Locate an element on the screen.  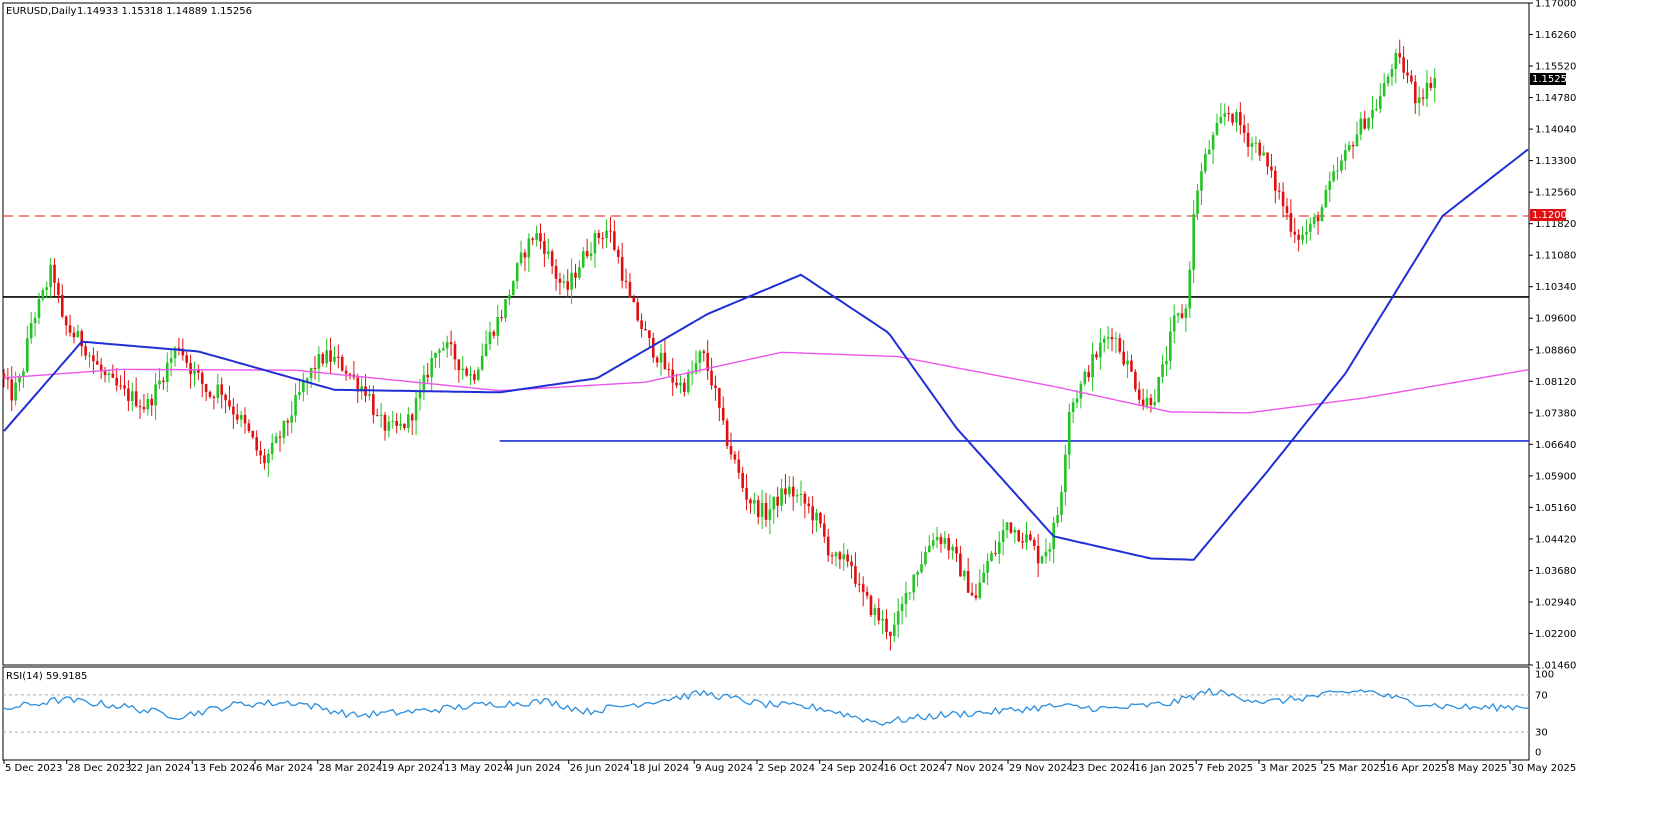
rsi-line is located at coordinates (766, 706).